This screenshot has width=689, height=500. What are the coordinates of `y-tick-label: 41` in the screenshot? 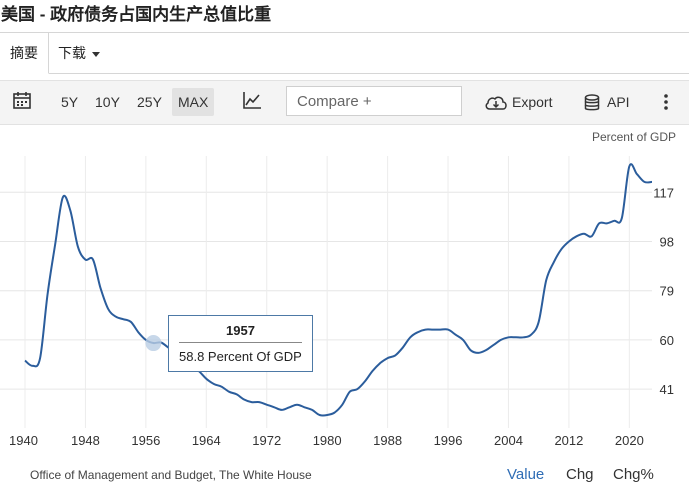 It's located at (667, 389).